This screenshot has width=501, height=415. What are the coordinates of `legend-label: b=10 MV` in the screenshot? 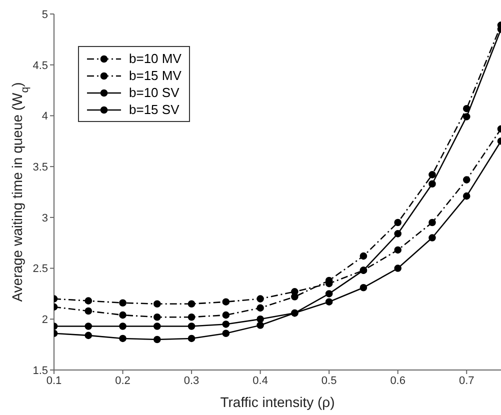 It's located at (155, 58).